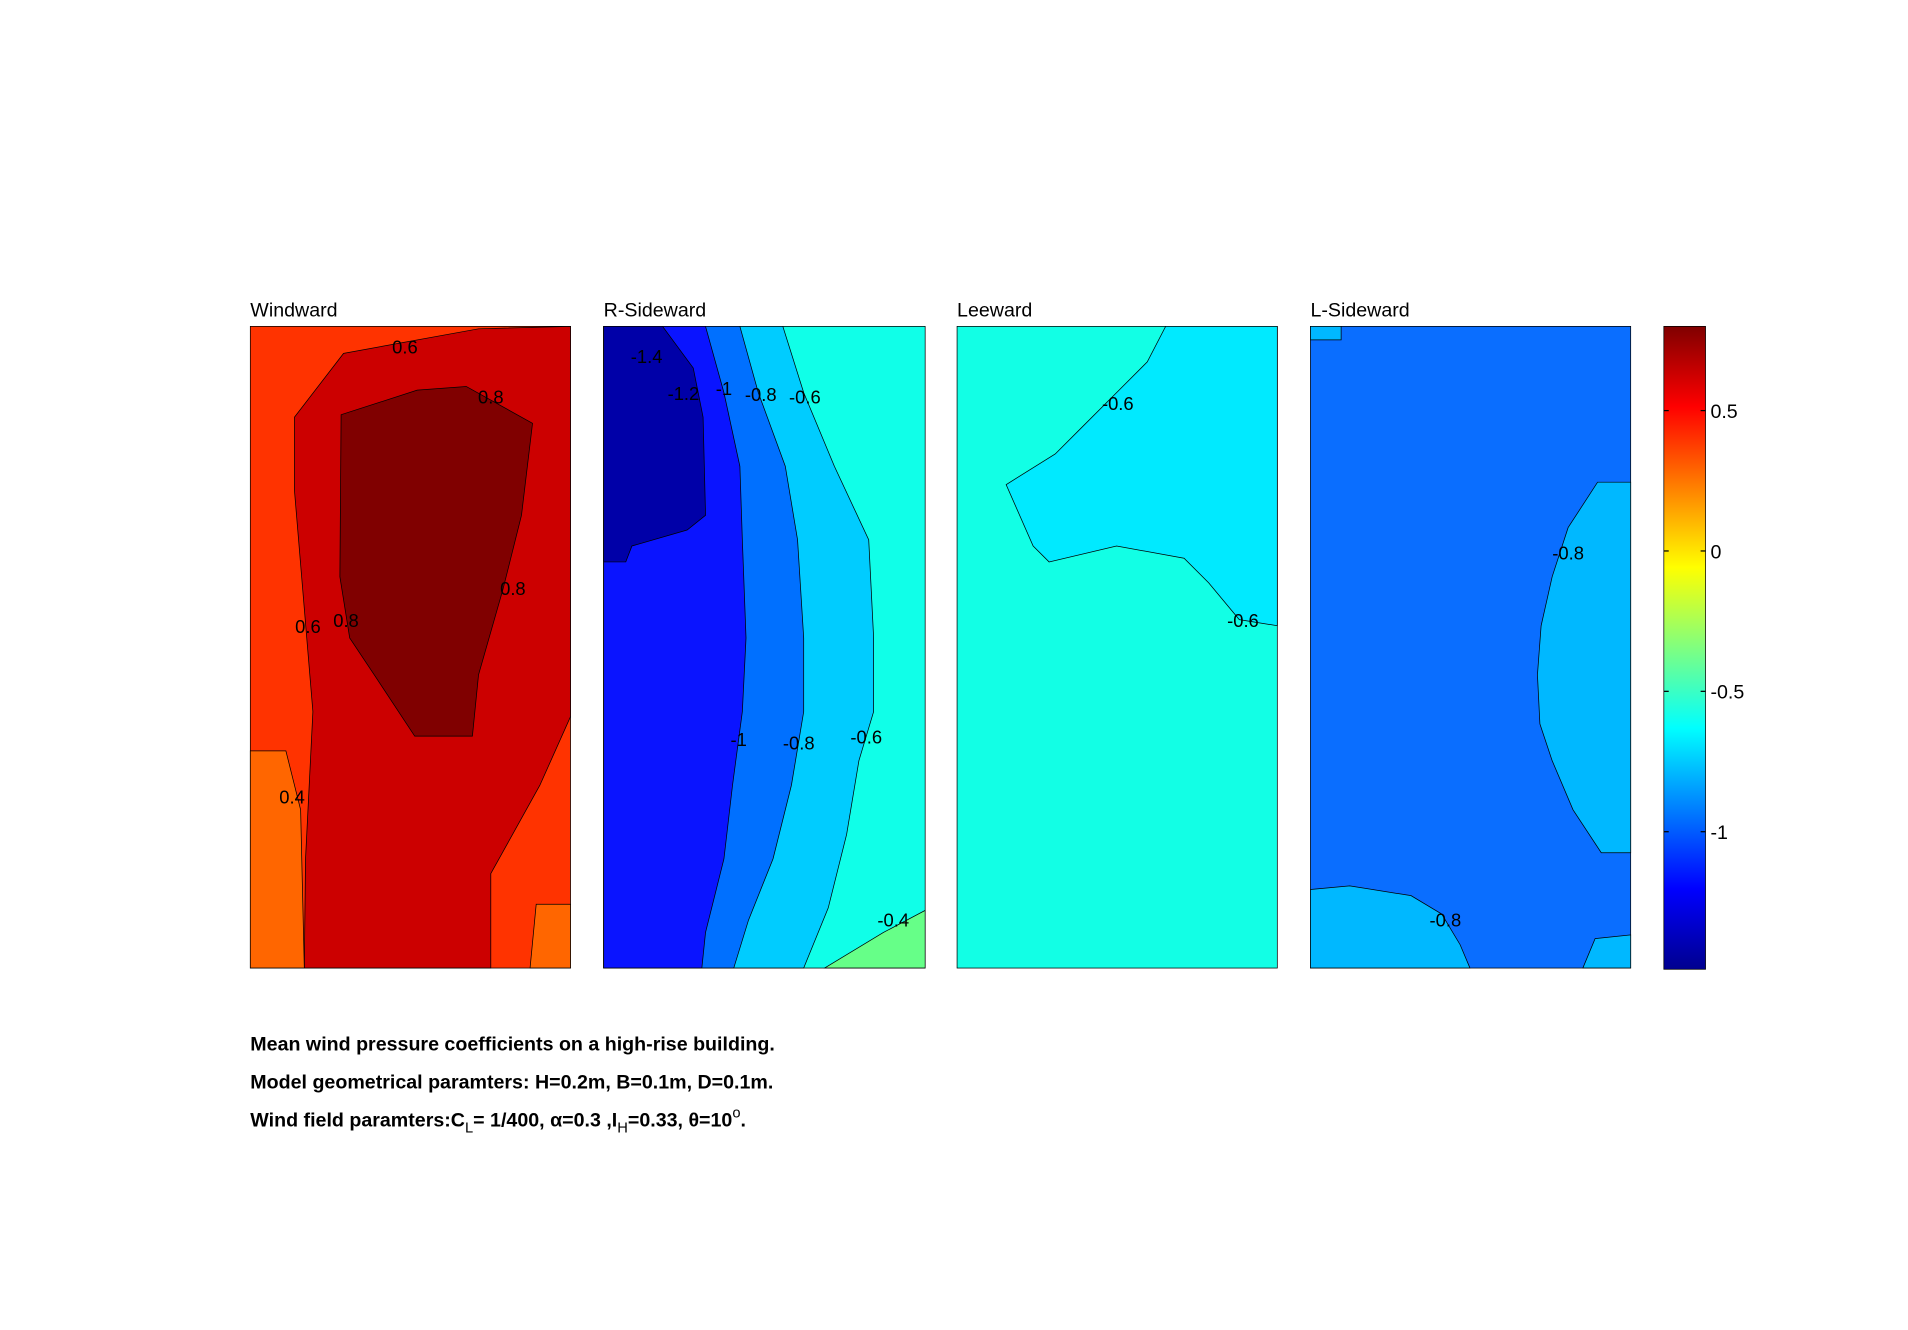 The height and width of the screenshot is (1330, 1908). Describe the element at coordinates (622, 1128) in the screenshot. I see `caption-part: H` at that location.